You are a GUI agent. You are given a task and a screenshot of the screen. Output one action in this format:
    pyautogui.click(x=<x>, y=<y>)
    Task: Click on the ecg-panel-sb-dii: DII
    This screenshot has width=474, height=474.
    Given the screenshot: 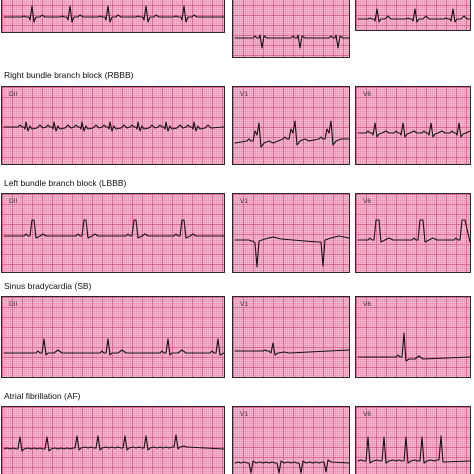 What is the action you would take?
    pyautogui.click(x=113, y=337)
    